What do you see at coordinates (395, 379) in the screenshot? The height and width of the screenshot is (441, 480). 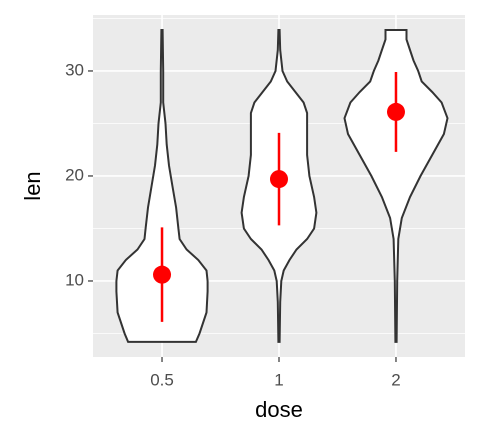 I see `x-tick-label: 2` at bounding box center [395, 379].